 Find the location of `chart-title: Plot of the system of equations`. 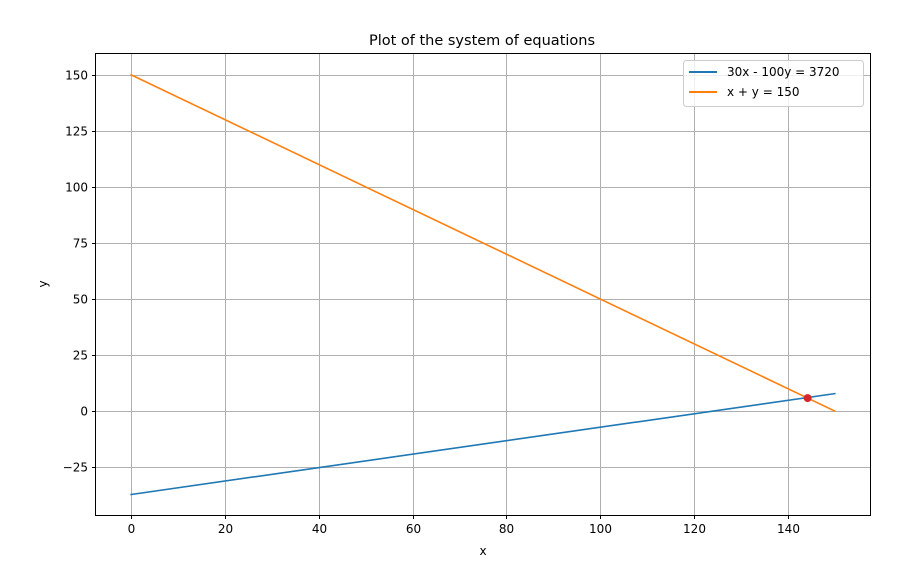

chart-title: Plot of the system of equations is located at coordinates (482, 41).